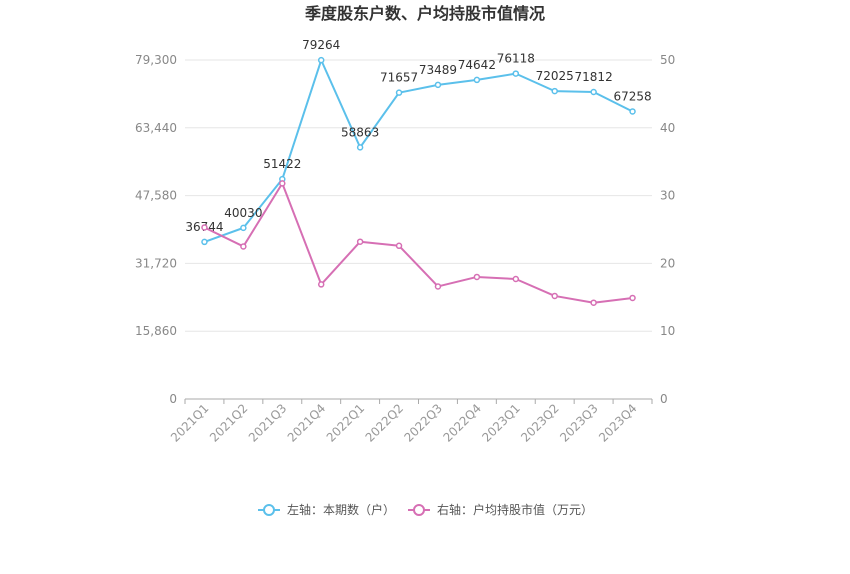 This screenshot has height=574, width=850. What do you see at coordinates (515, 509) in the screenshot?
I see `legend-label: 右轴：户均持股市值（万元）` at bounding box center [515, 509].